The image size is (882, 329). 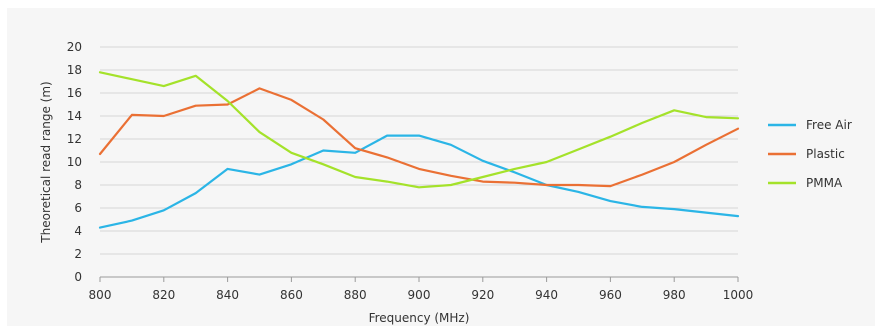 I want to click on y-axis-ticks: 0 2 4 6 8 10 12 14 16 18 20, so click(x=74, y=162).